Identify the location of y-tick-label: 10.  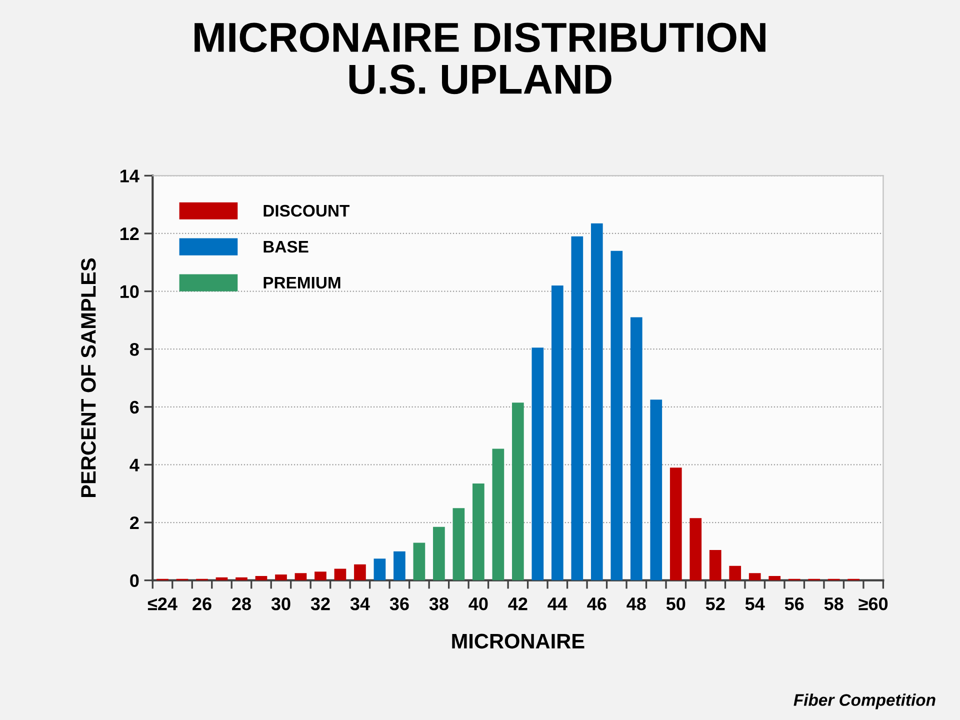
(129, 291).